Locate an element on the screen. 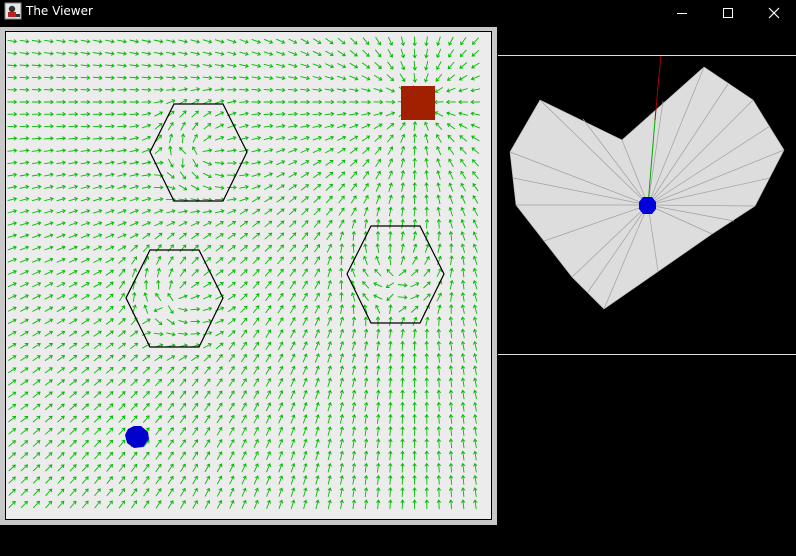 The image size is (796, 556). viewer-top-rule is located at coordinates (647, 55).